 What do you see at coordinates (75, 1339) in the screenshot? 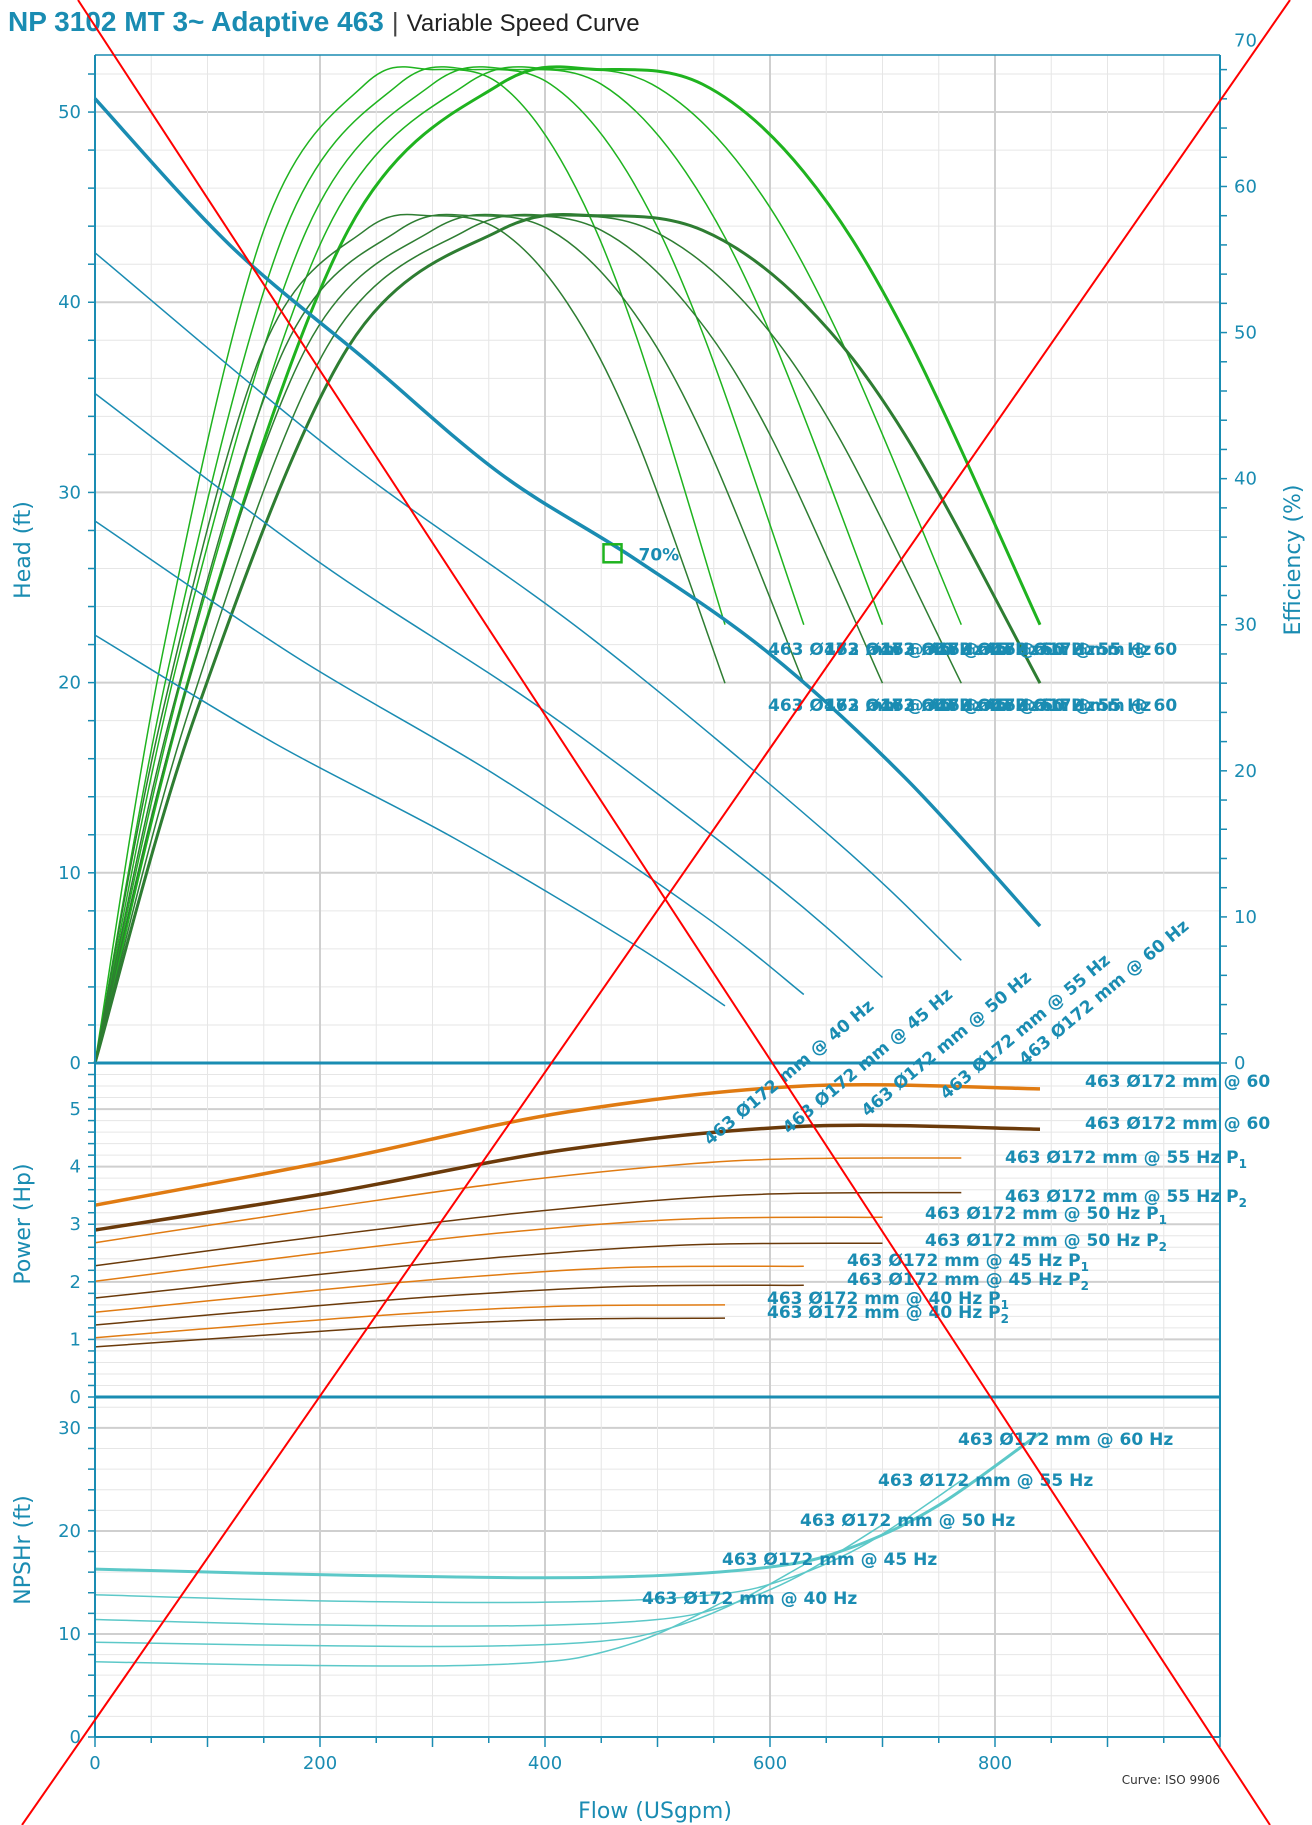
I see `power-tick-label: 1` at bounding box center [75, 1339].